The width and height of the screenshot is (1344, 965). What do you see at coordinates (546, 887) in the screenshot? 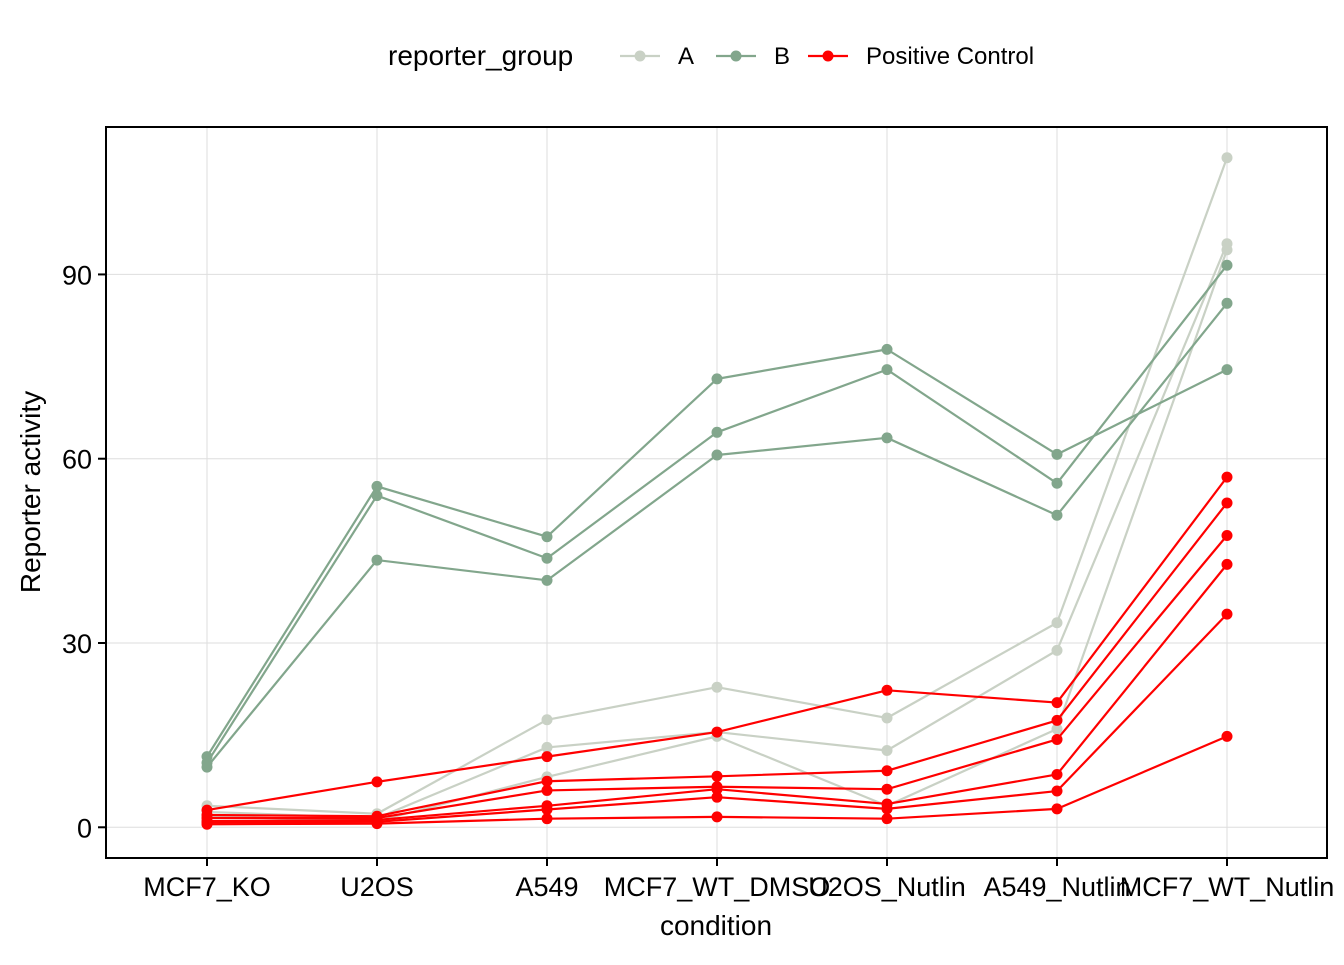
I see `x-tick-label: A549` at bounding box center [546, 887].